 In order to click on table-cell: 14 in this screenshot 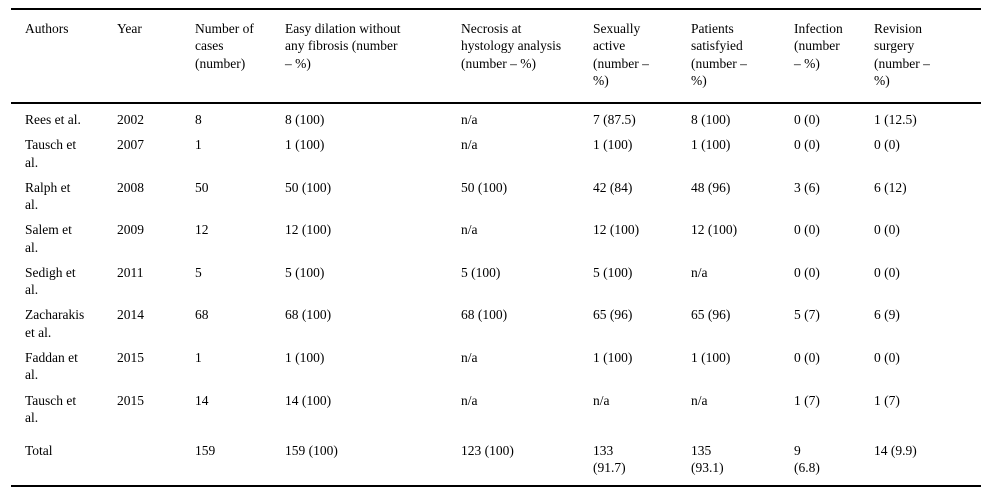, I will do `click(202, 400)`.